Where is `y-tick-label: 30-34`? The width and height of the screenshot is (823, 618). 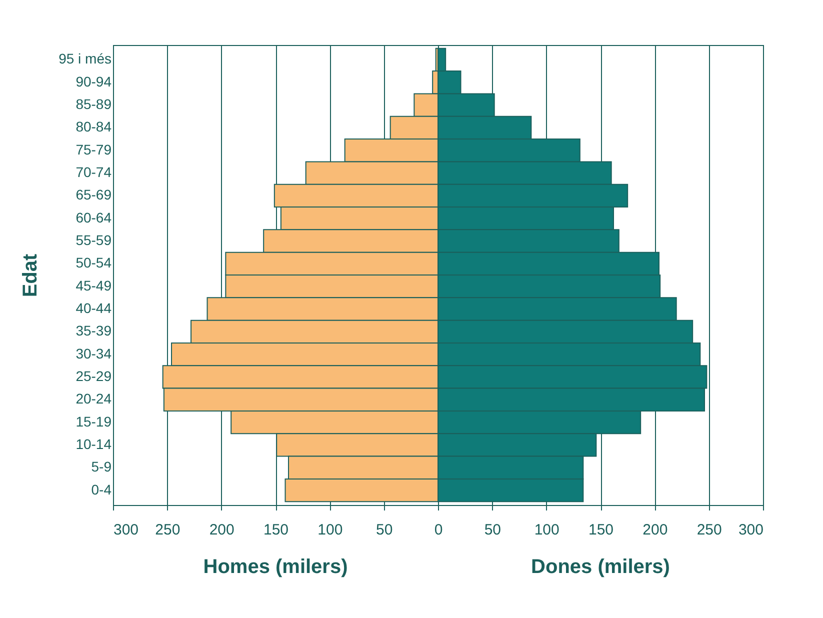
y-tick-label: 30-34 is located at coordinates (94, 353).